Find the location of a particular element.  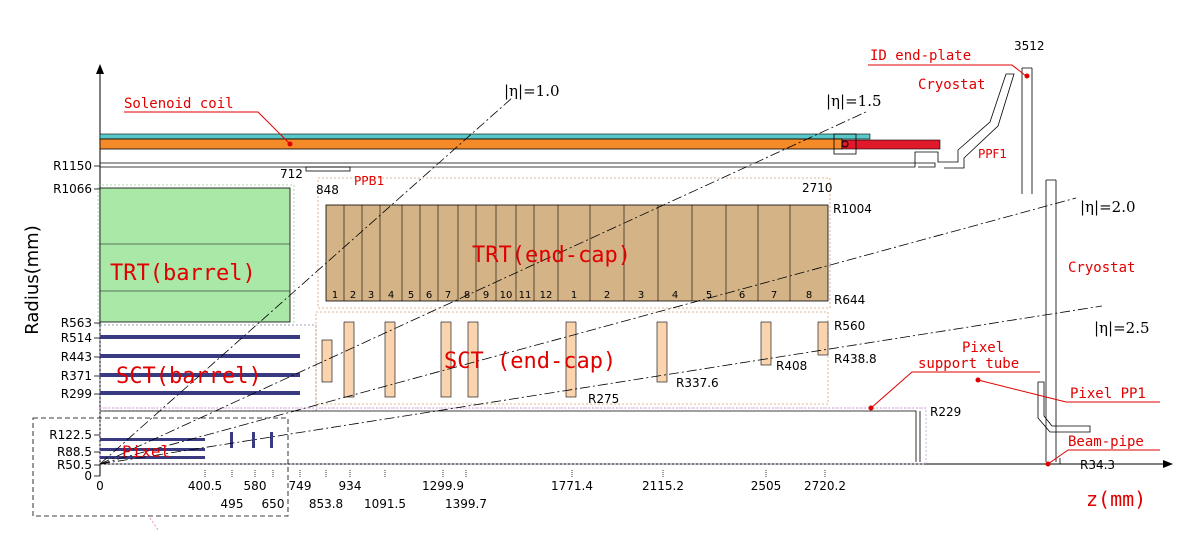

z-tick-label: 749 is located at coordinates (300, 486).